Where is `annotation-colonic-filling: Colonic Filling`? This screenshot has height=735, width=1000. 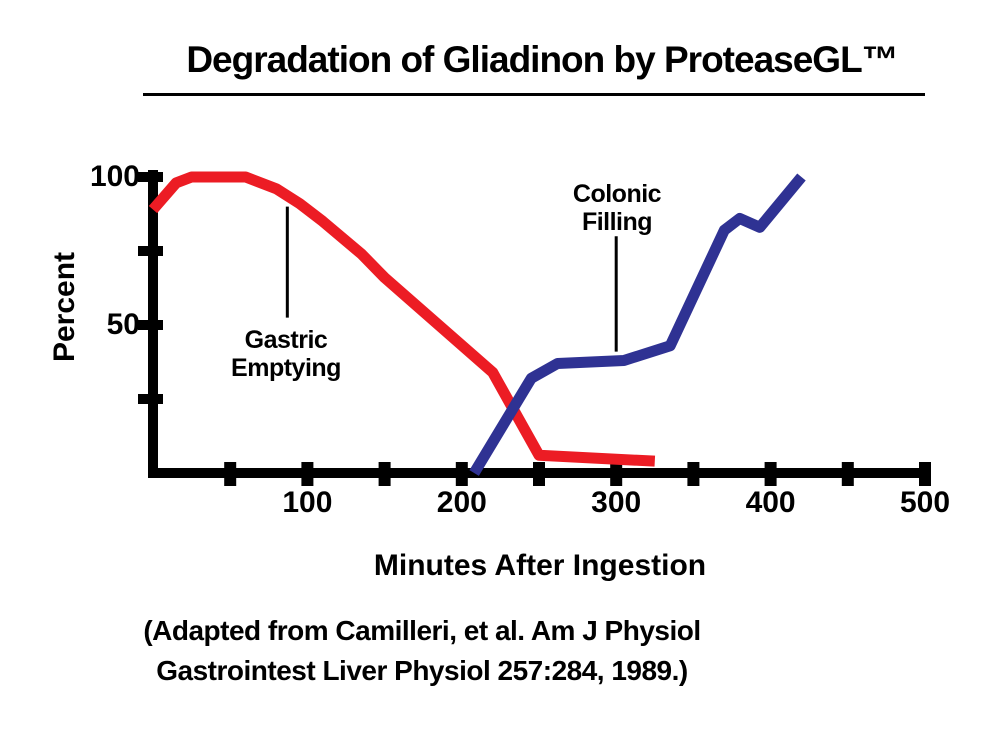
annotation-colonic-filling: Colonic Filling is located at coordinates (617, 208).